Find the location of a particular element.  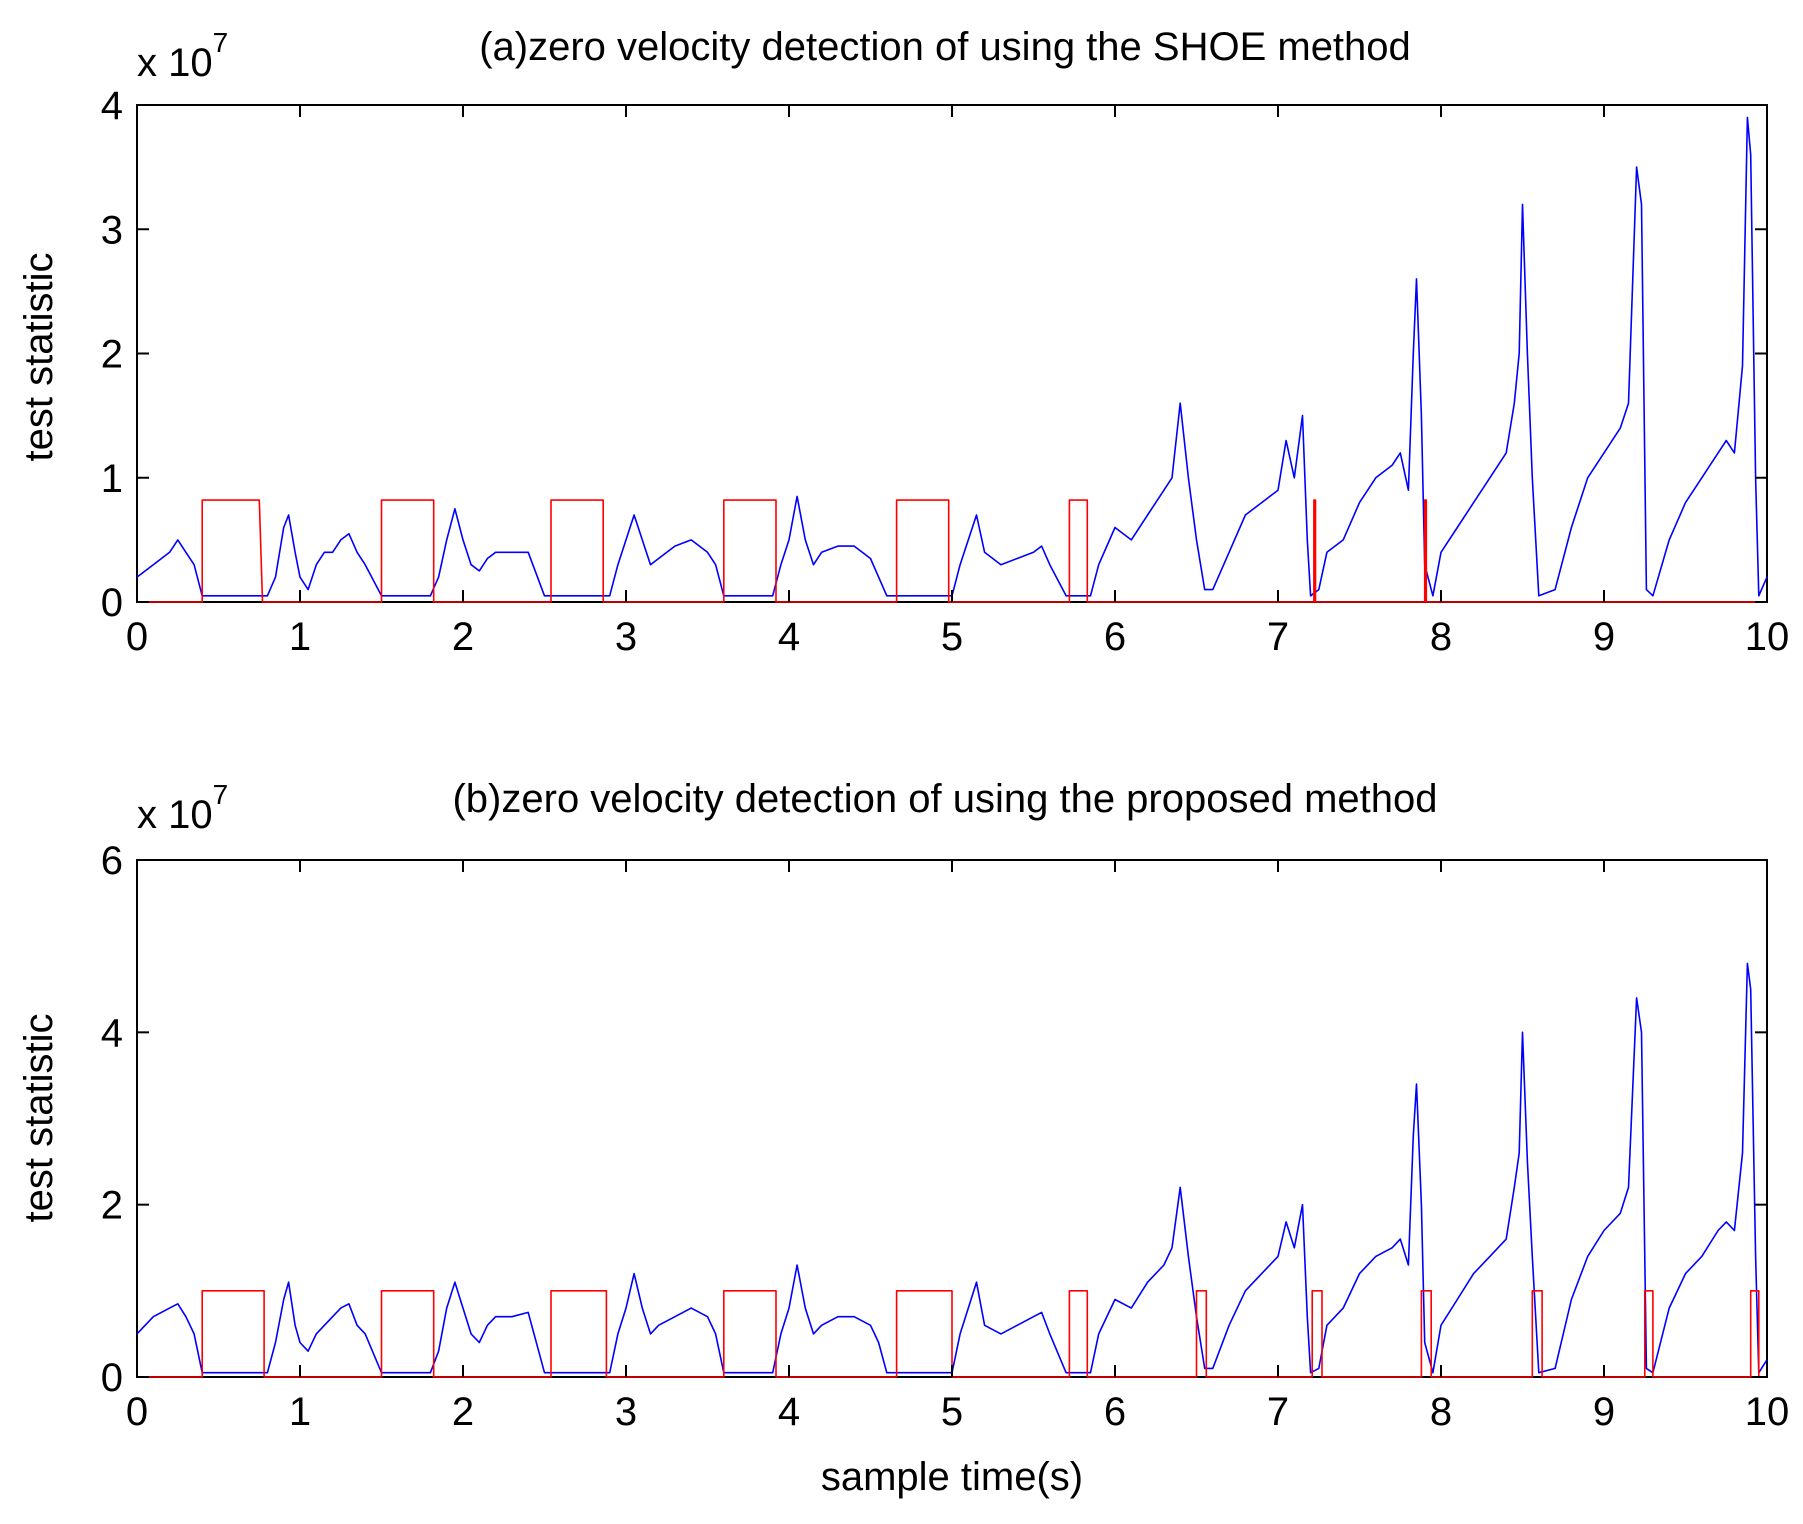

panel-b-zero-velocity-flag-line is located at coordinates (952, 1334).